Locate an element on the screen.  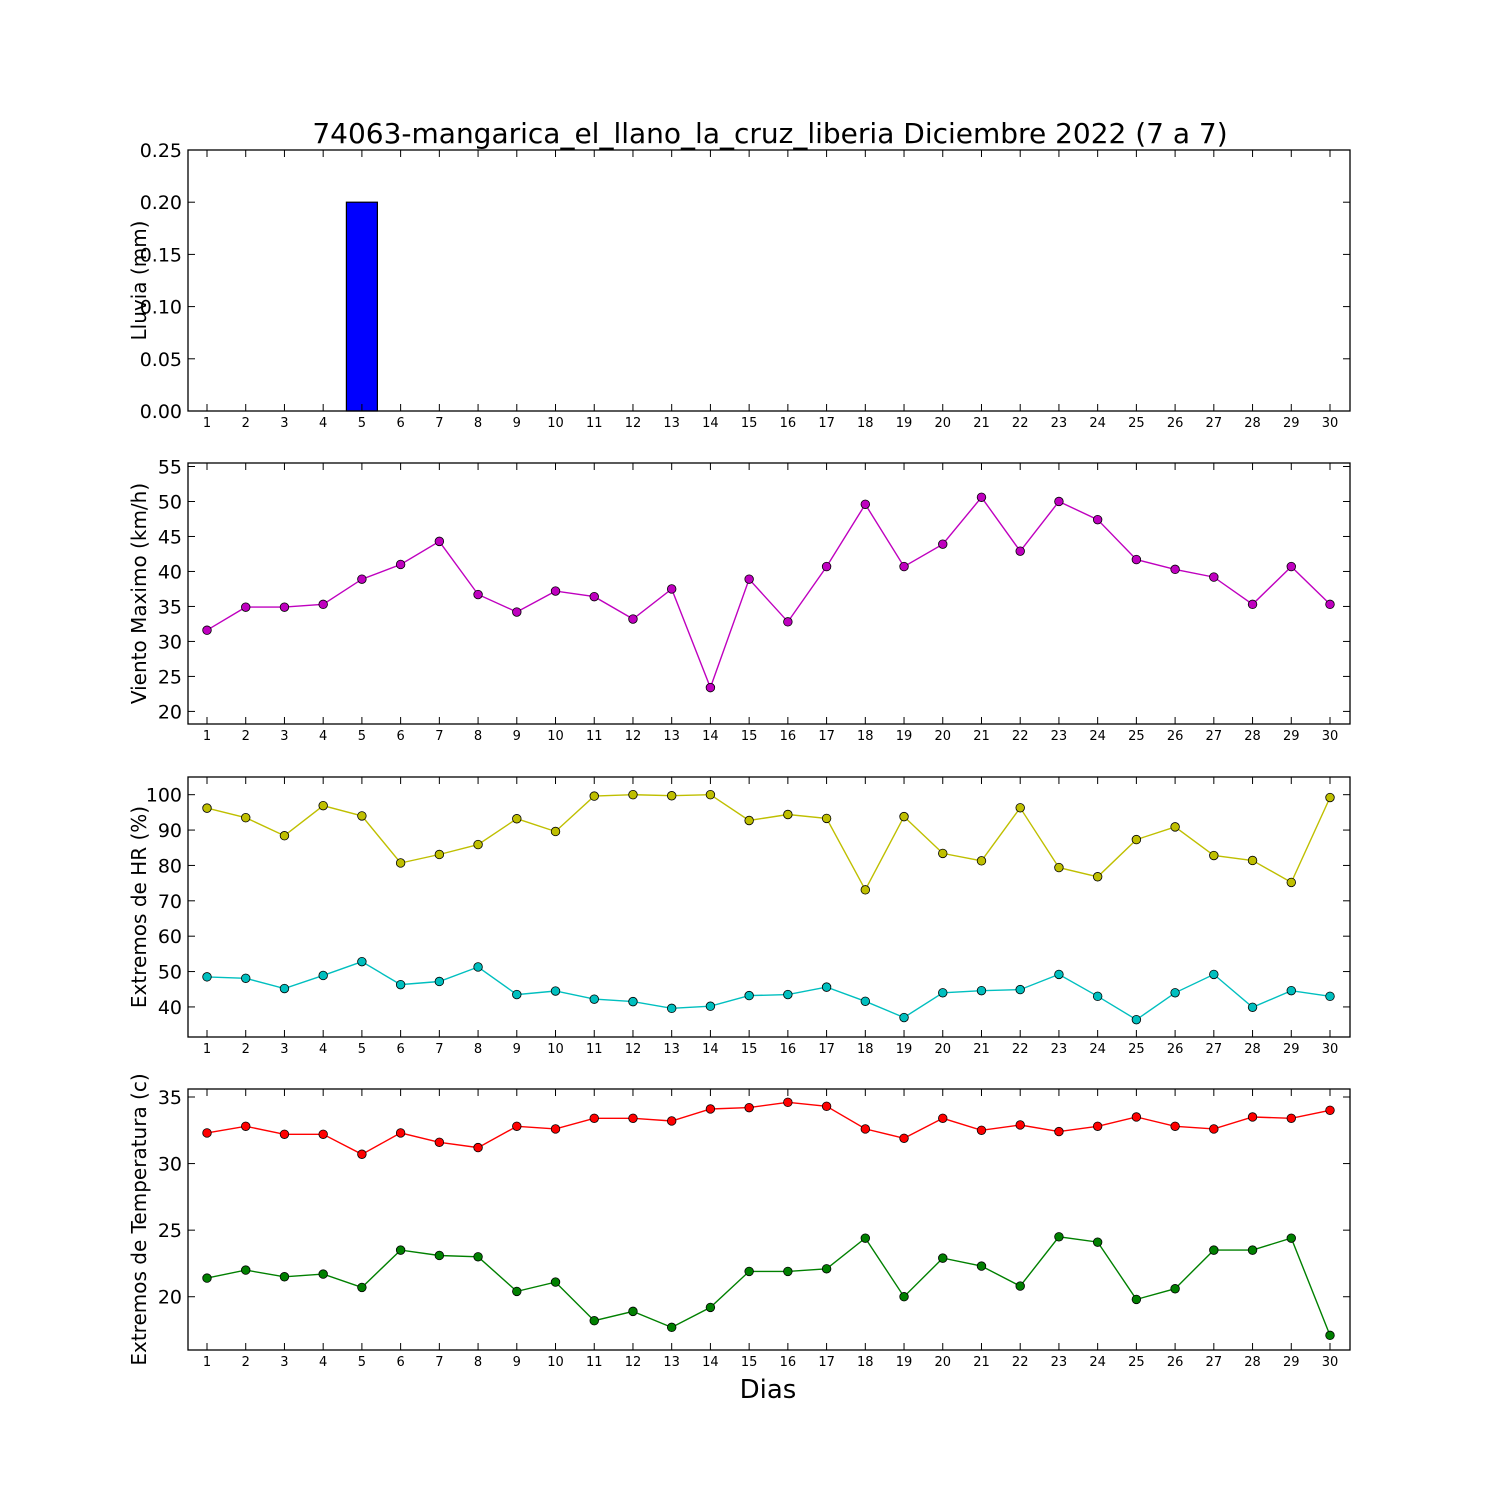
y-tick-label: 0.20 is located at coordinates (161, 203).